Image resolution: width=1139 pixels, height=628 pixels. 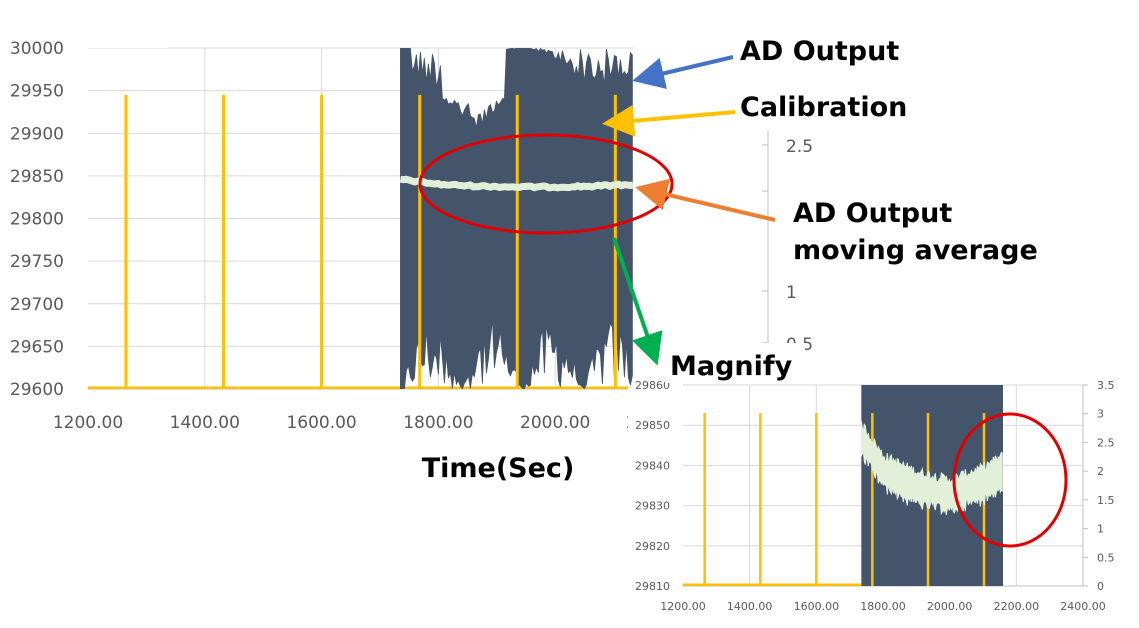 What do you see at coordinates (37, 347) in the screenshot?
I see `main-y-tick-label: 29650` at bounding box center [37, 347].